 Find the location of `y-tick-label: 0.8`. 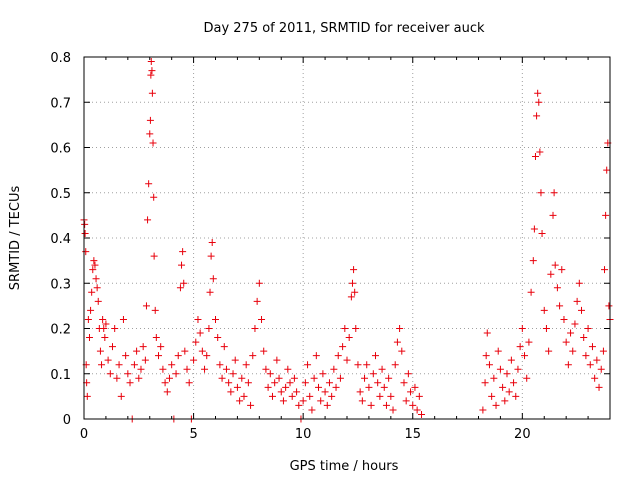

y-tick-label: 0.8 is located at coordinates (60, 58).